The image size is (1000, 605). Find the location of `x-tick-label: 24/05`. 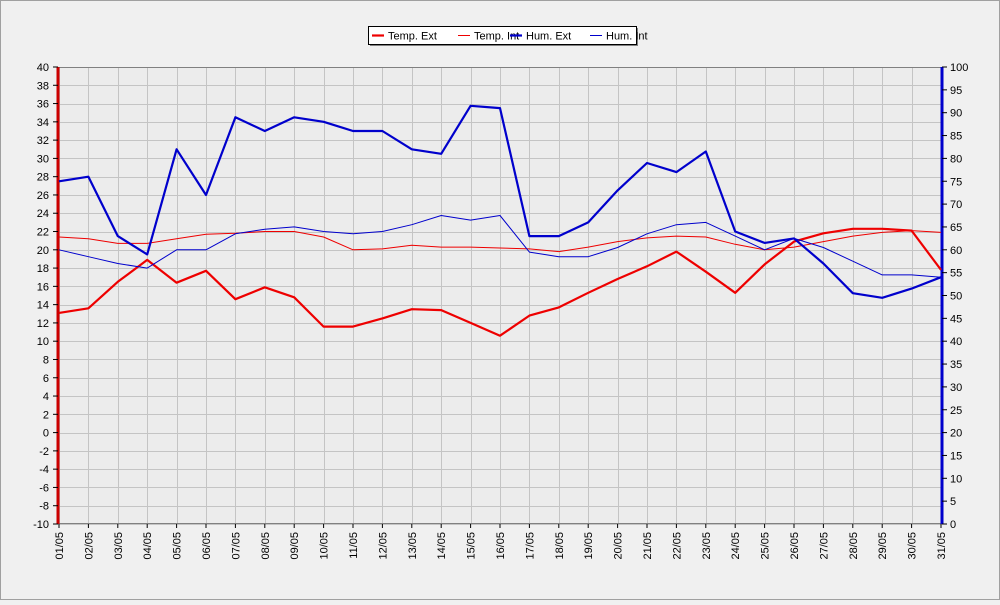

x-tick-label: 24/05 is located at coordinates (736, 546).